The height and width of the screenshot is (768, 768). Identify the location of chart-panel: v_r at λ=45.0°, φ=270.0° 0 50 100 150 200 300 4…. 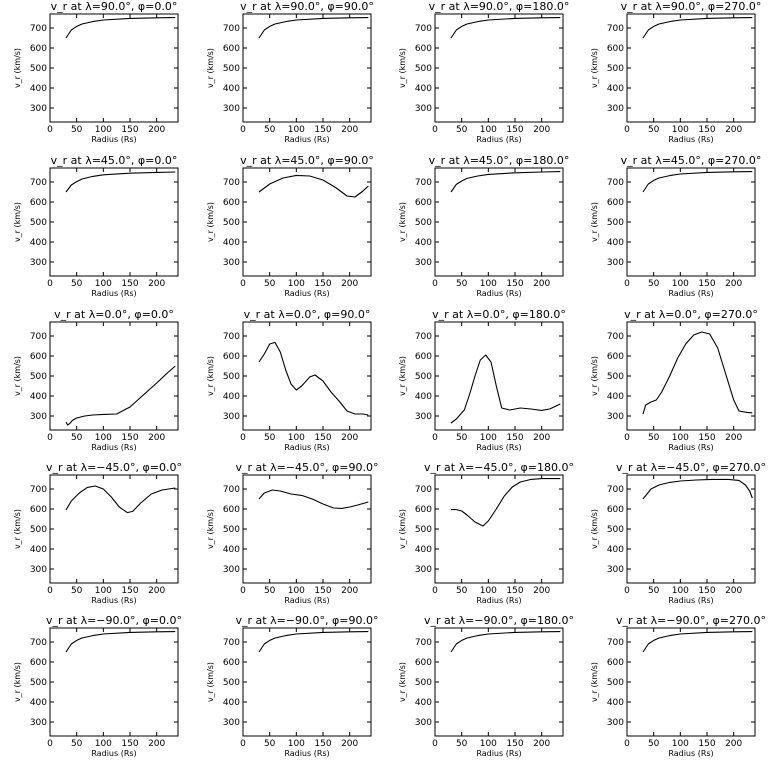
(675, 226).